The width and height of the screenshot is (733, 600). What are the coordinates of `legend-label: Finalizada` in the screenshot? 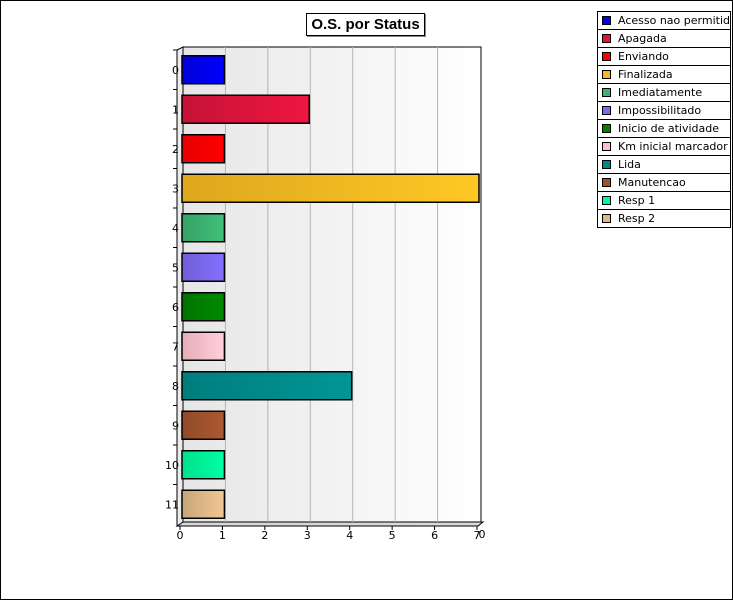 It's located at (645, 74).